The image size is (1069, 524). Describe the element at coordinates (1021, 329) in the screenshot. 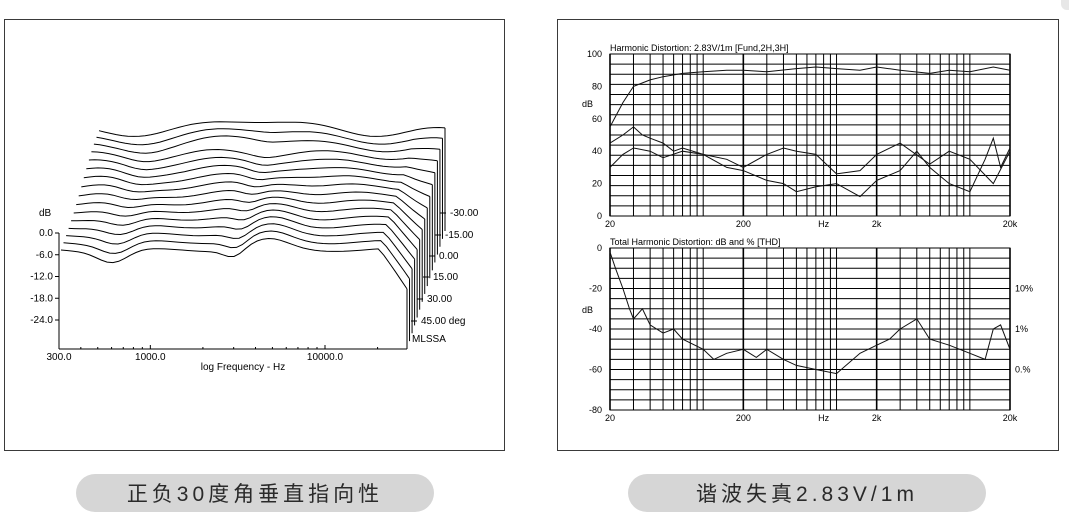

I see `thd-right-tick-label: 1%` at that location.